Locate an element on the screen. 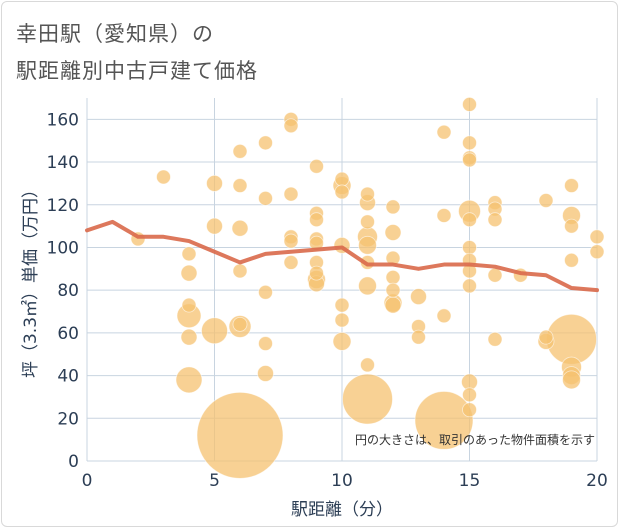  y-tick-label: 20 is located at coordinates (68, 419).